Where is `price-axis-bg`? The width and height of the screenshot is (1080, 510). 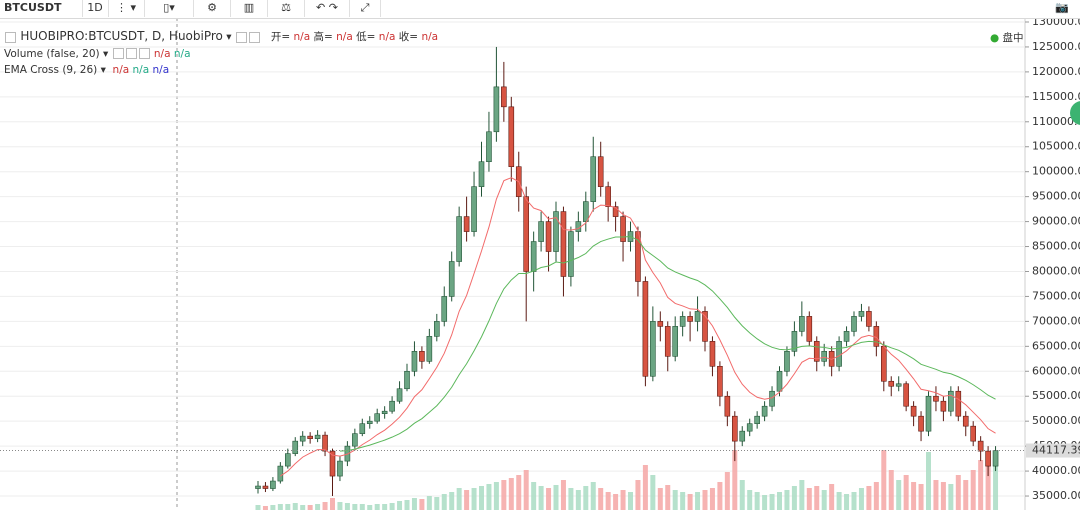
price-axis-bg is located at coordinates (1052, 255).